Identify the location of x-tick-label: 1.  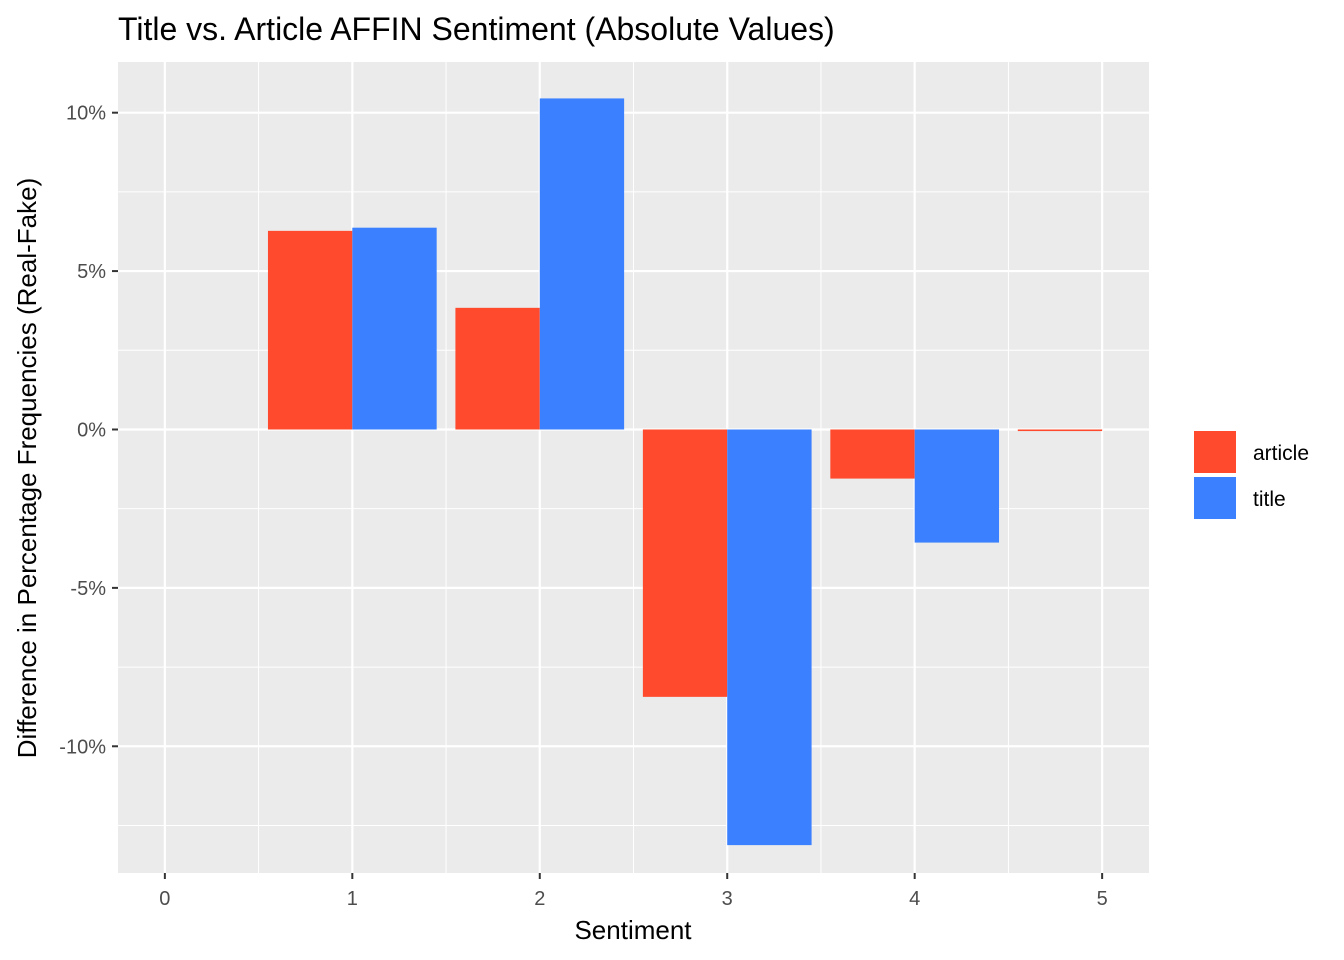
(352, 899).